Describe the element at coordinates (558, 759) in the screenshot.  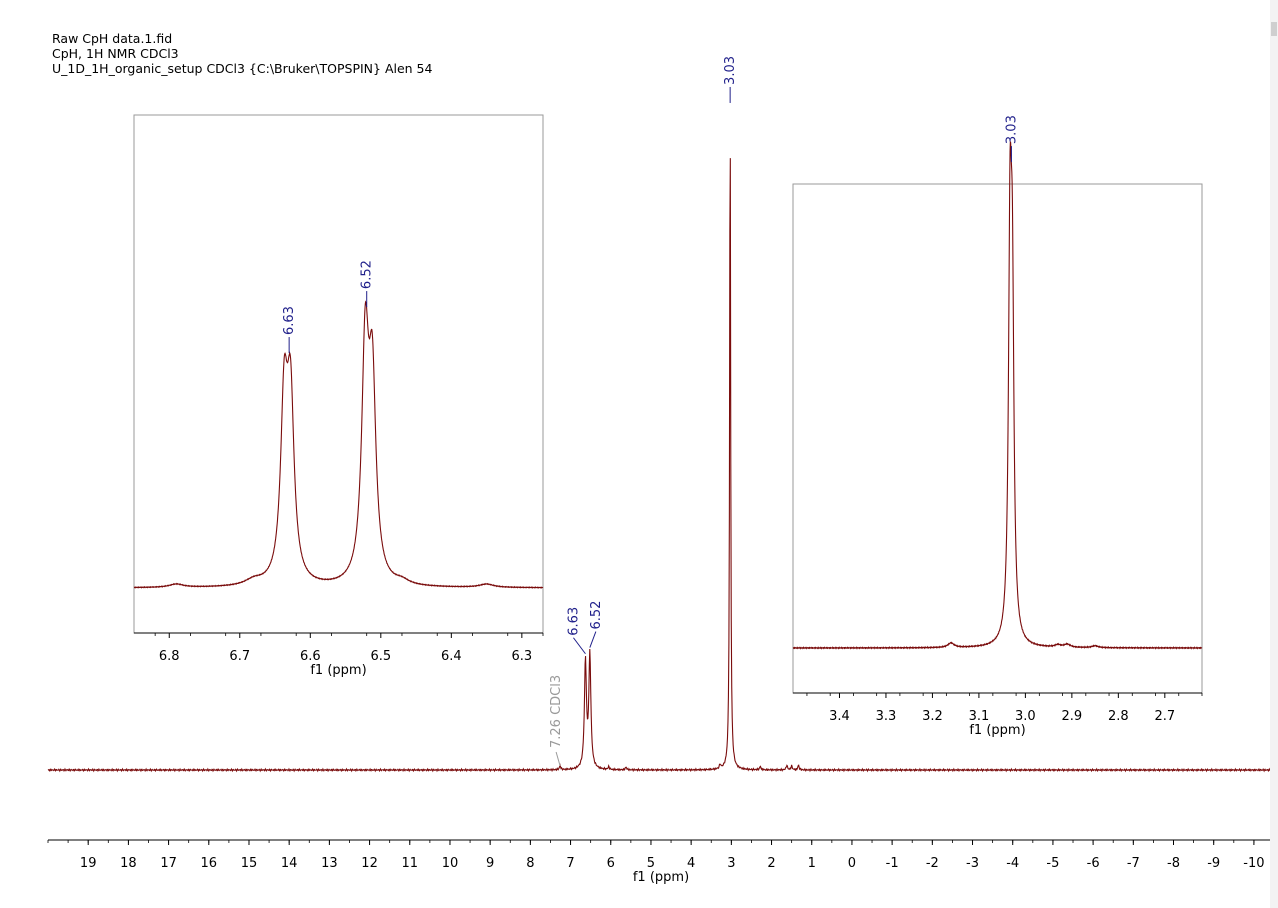
I see `solvent-leader` at that location.